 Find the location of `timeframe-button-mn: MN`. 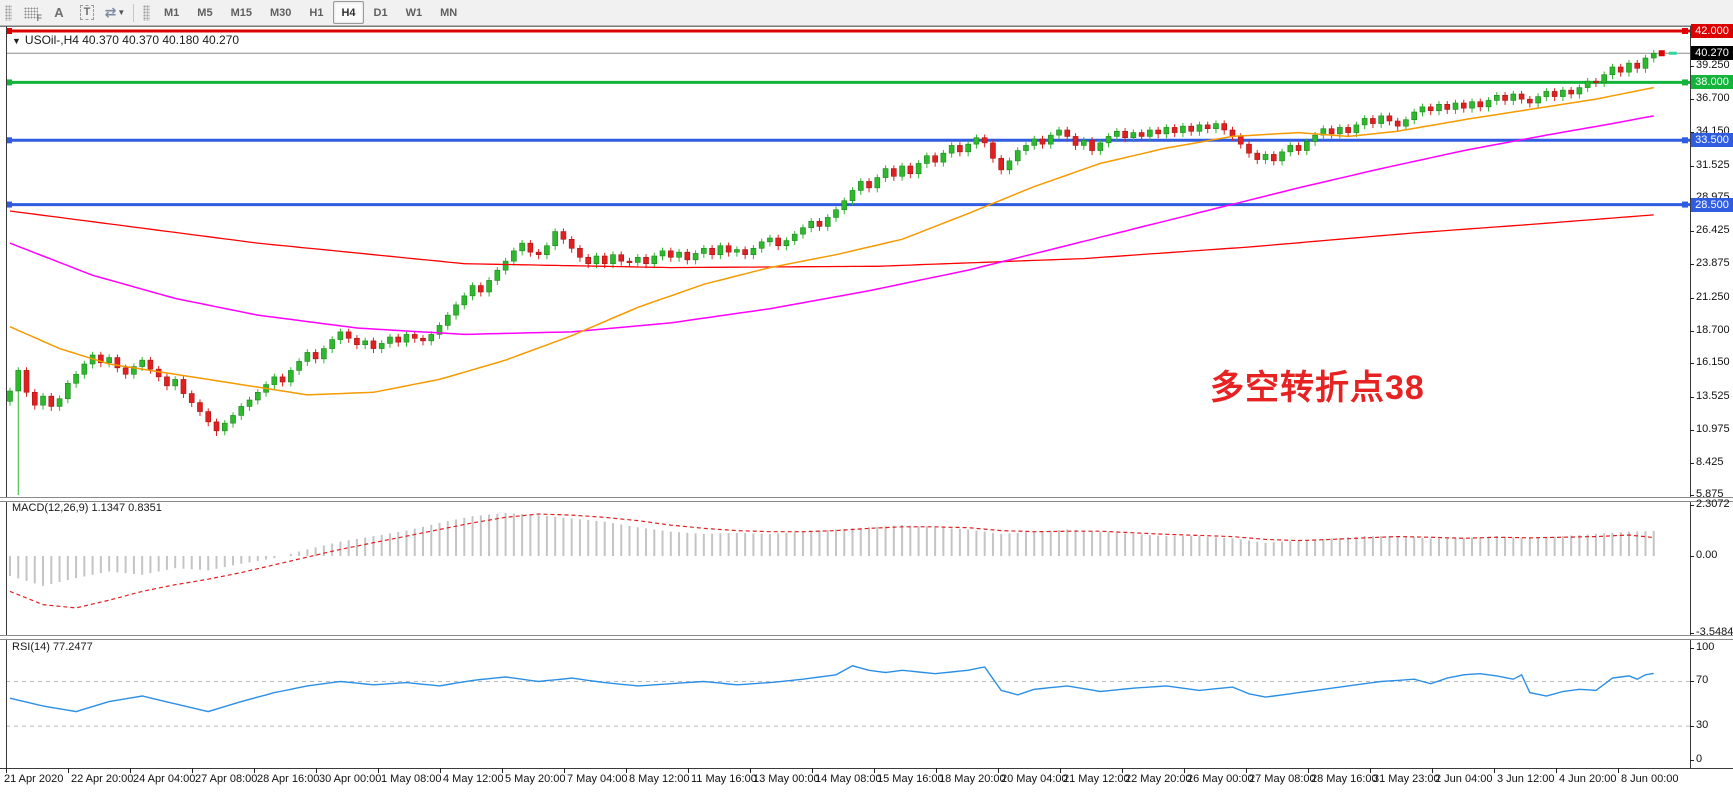

timeframe-button-mn: MN is located at coordinates (449, 12).